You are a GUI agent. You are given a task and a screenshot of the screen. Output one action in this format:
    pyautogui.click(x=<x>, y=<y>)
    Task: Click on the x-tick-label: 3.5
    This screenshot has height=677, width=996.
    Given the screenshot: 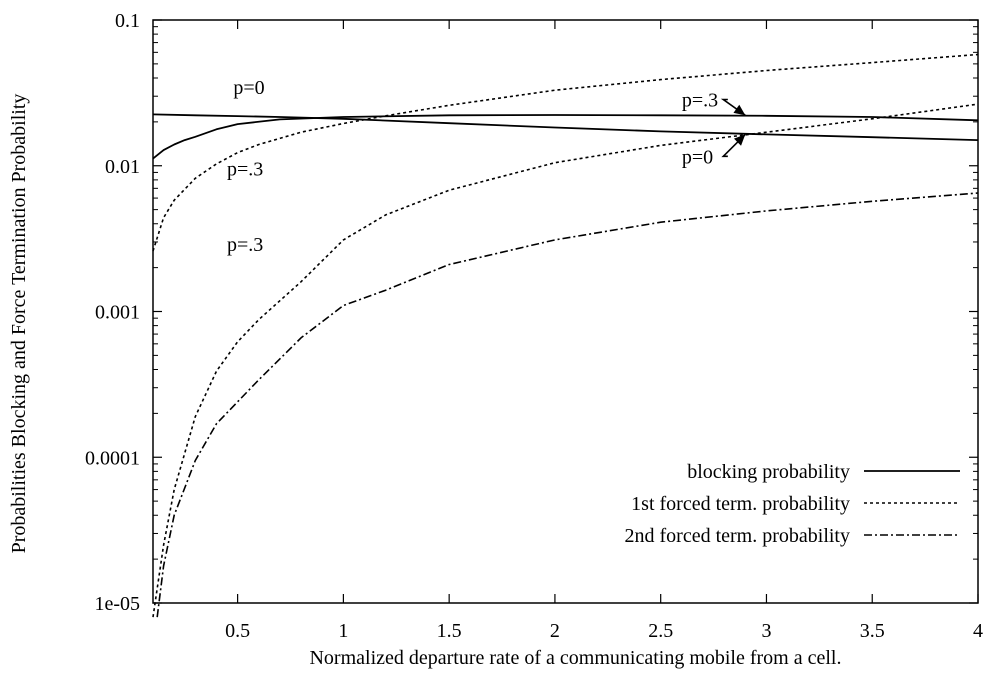 What is the action you would take?
    pyautogui.click(x=872, y=631)
    